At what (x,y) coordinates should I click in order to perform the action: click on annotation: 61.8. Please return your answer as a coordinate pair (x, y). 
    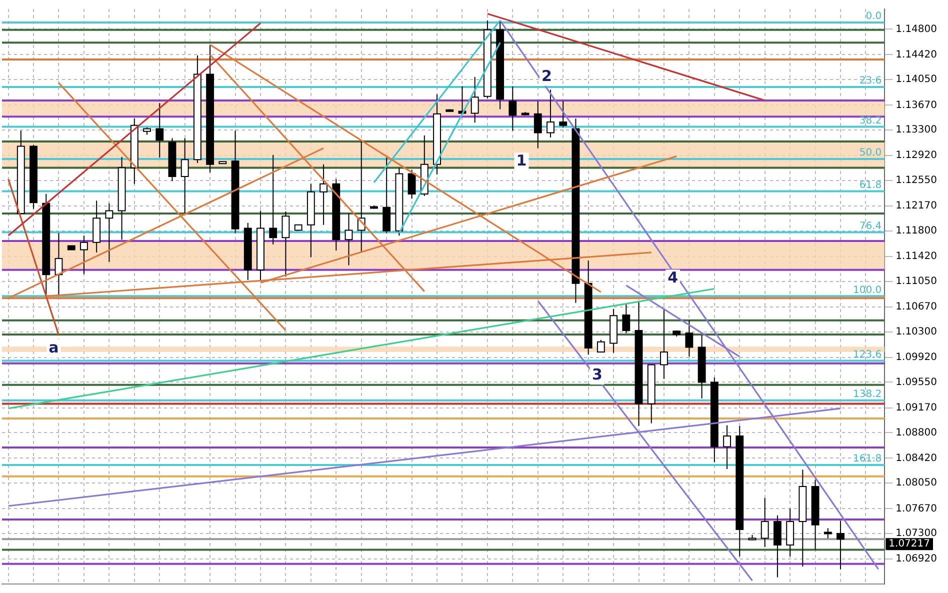
    Looking at the image, I should click on (870, 185).